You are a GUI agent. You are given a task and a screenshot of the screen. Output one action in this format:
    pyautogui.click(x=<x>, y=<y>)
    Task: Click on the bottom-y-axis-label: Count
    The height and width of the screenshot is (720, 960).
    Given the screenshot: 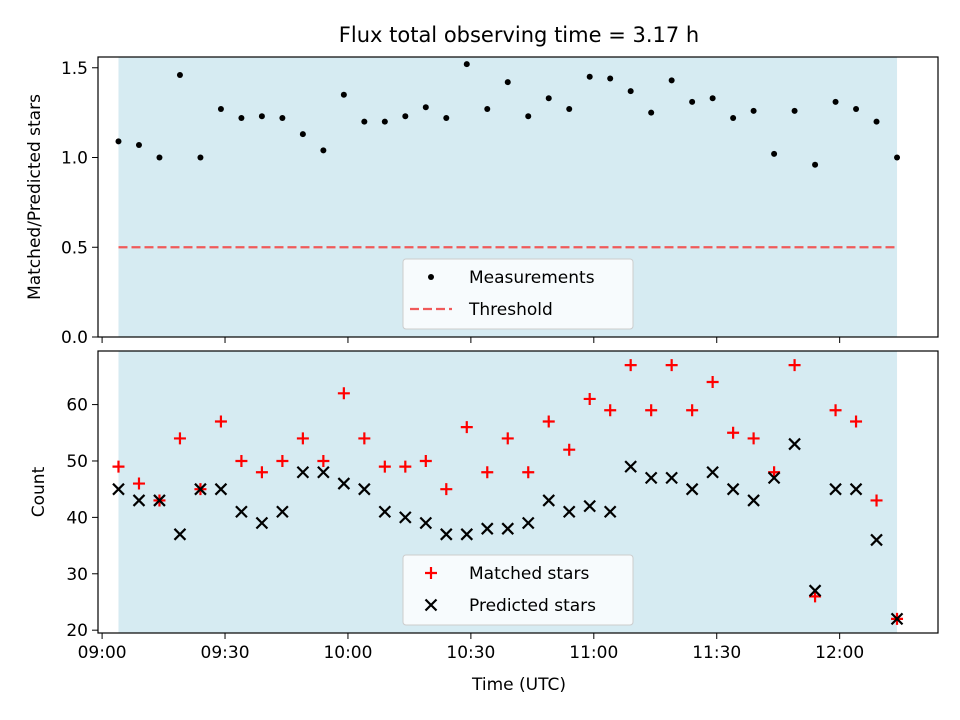 What is the action you would take?
    pyautogui.click(x=39, y=491)
    